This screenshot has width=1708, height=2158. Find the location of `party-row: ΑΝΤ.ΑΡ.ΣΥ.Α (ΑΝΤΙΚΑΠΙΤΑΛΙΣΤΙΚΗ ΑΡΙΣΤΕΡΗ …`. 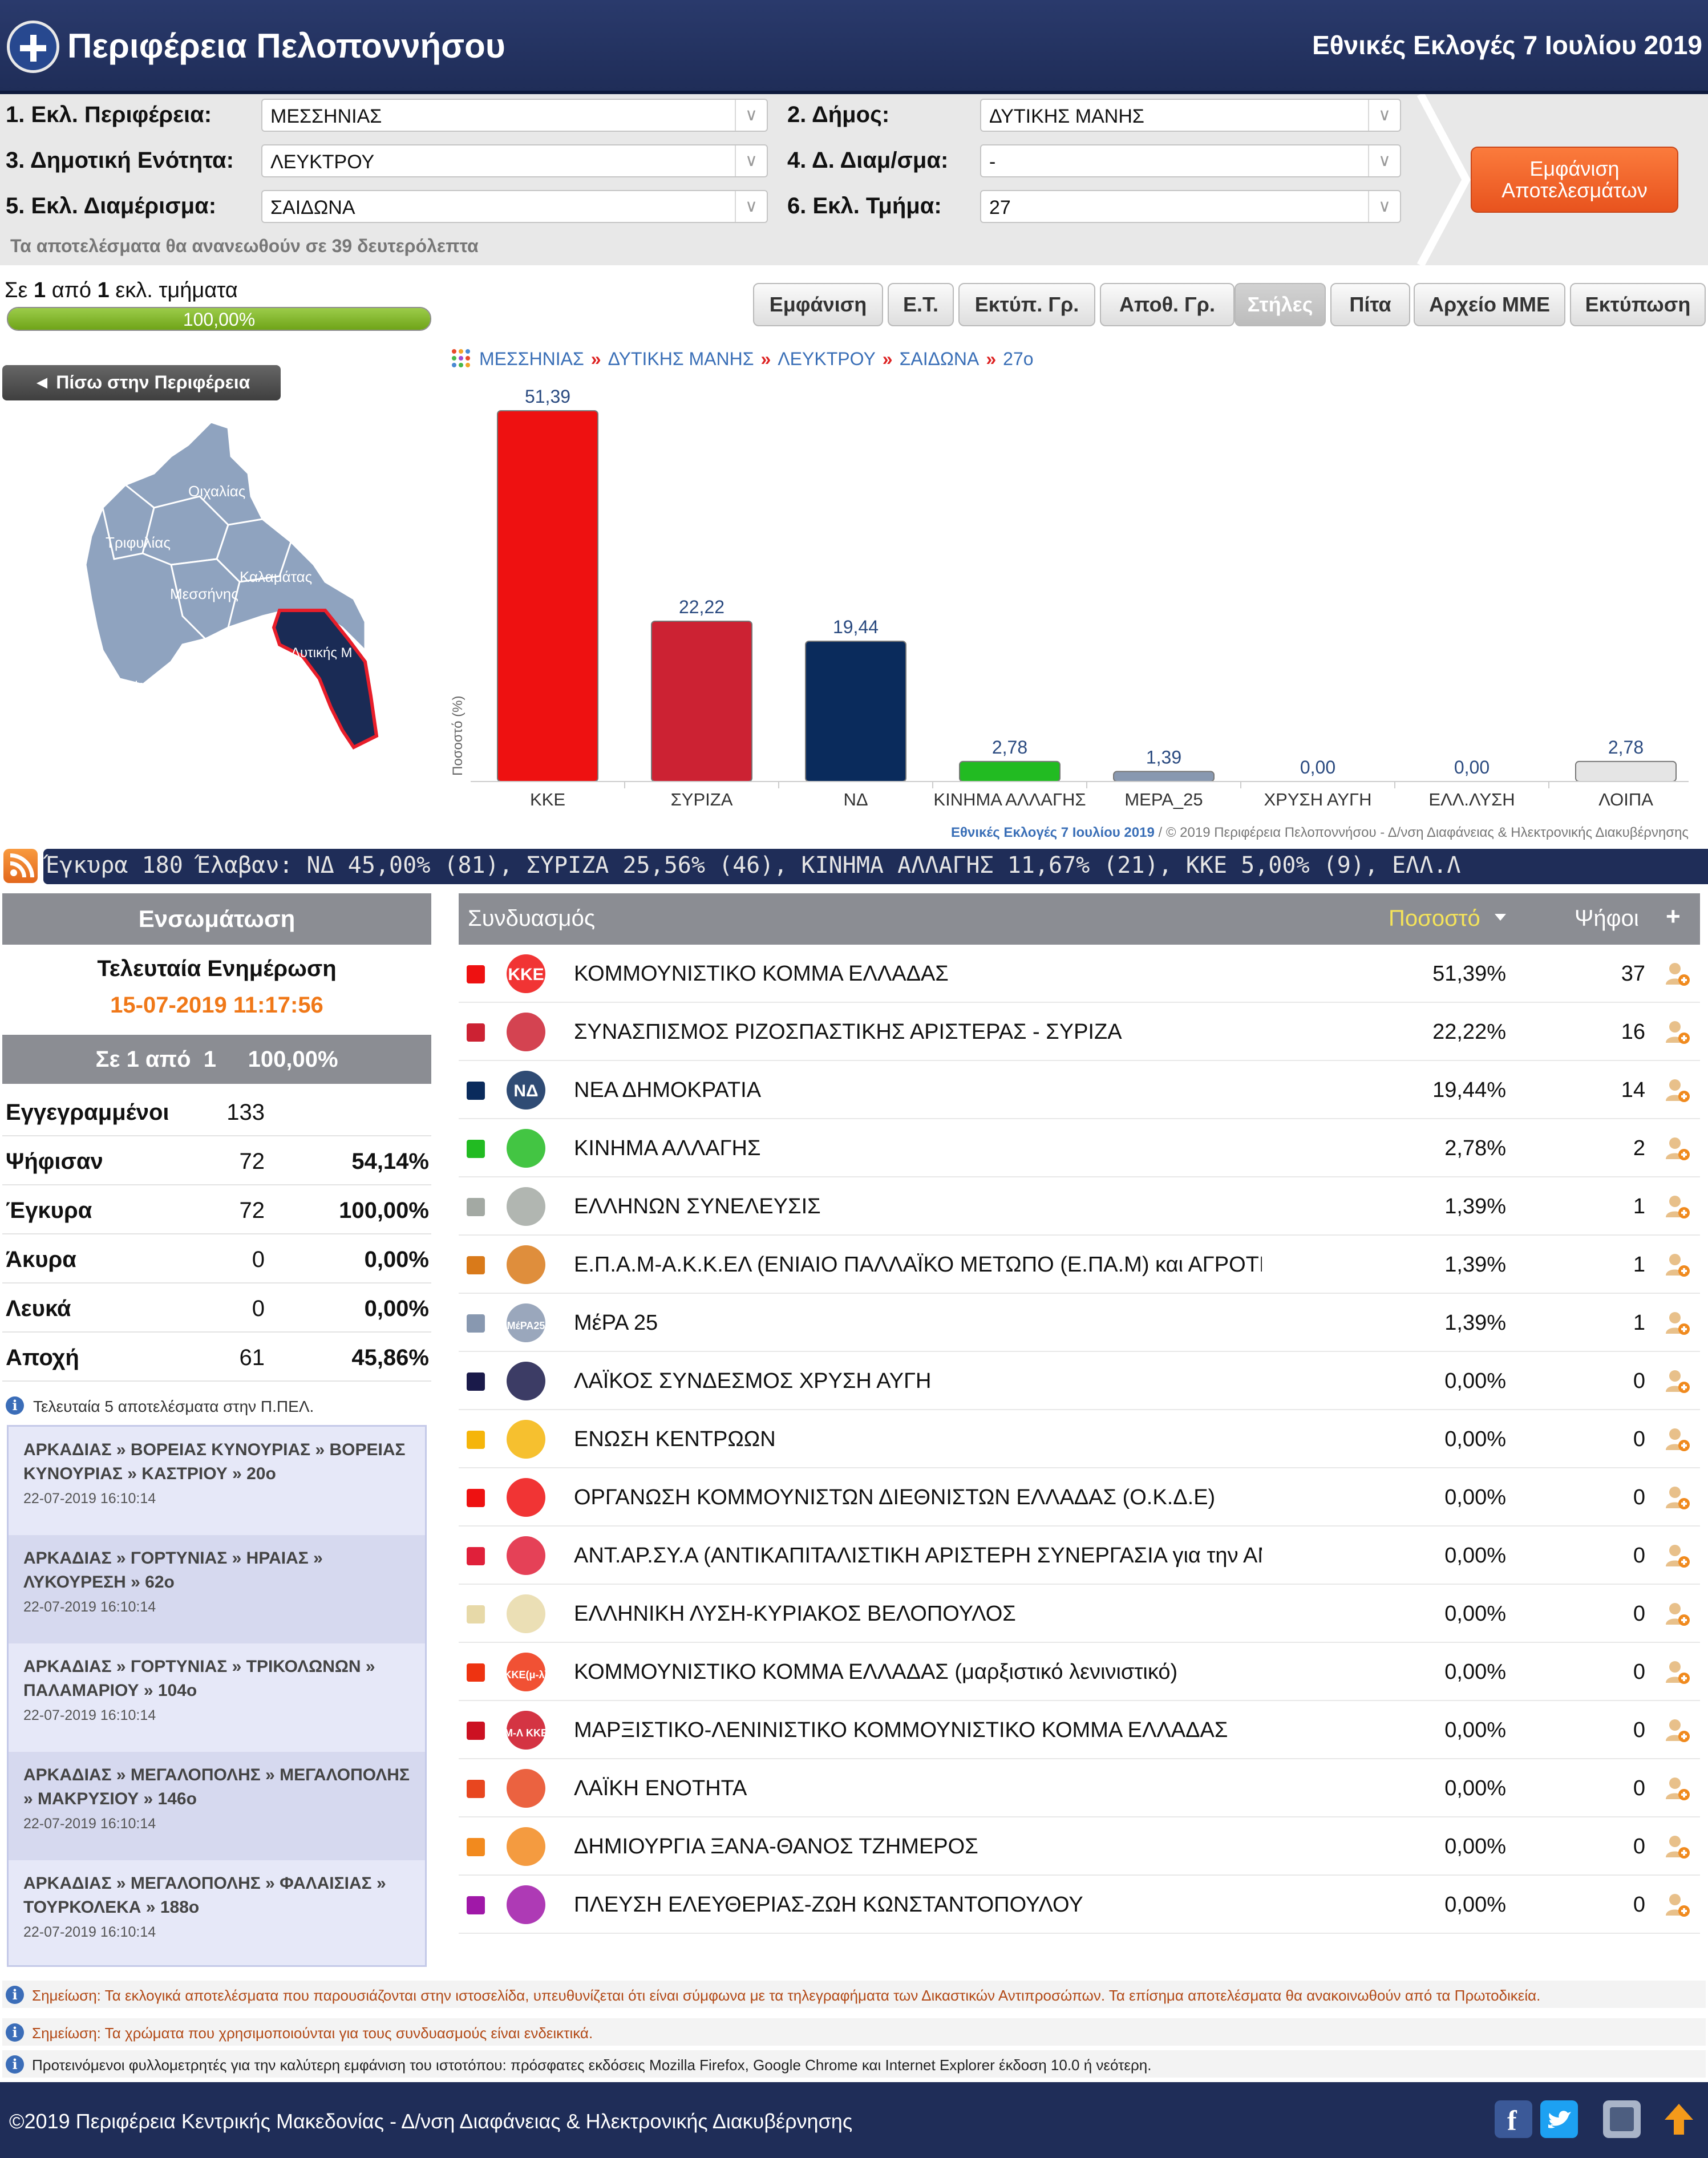

party-row: ΑΝΤ.ΑΡ.ΣΥ.Α (ΑΝΤΙΚΑΠΙΤΑΛΙΣΤΙΚΗ ΑΡΙΣΤΕΡΗ … is located at coordinates (1079, 1556).